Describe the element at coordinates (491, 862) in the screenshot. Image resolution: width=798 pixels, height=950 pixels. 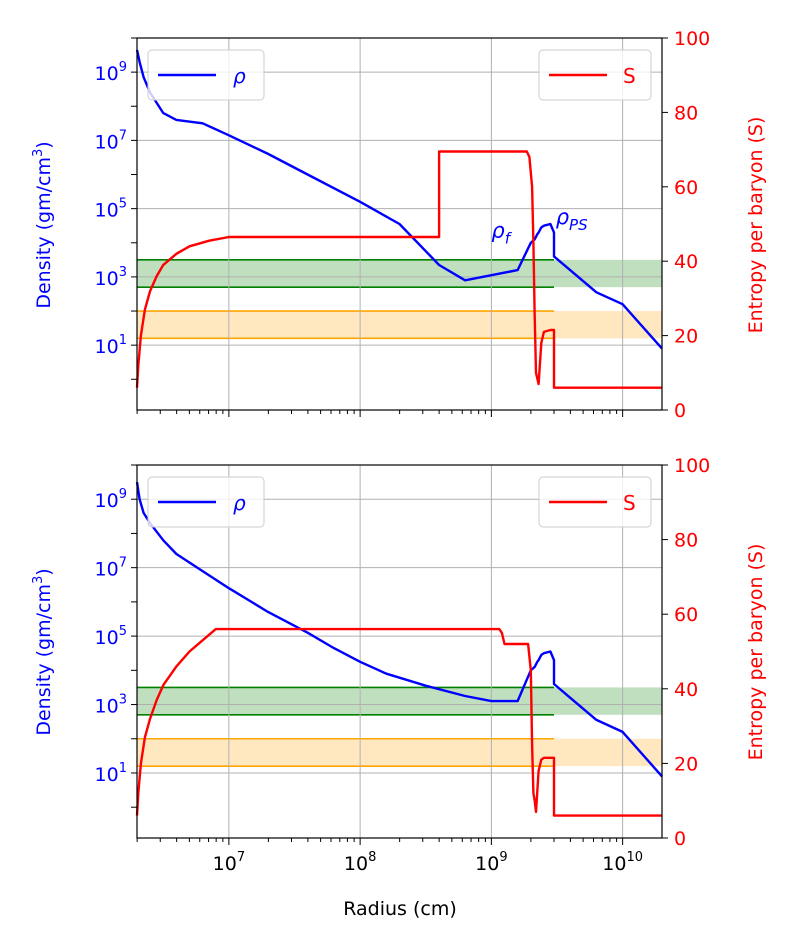
I see `x-tick-label: 10⁹` at that location.